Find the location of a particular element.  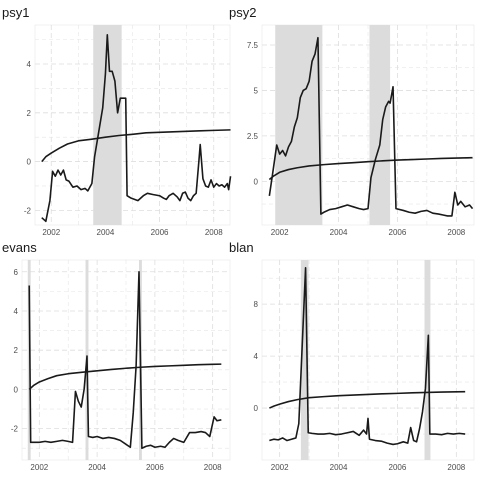

panel-title: psy2 is located at coordinates (242, 12).